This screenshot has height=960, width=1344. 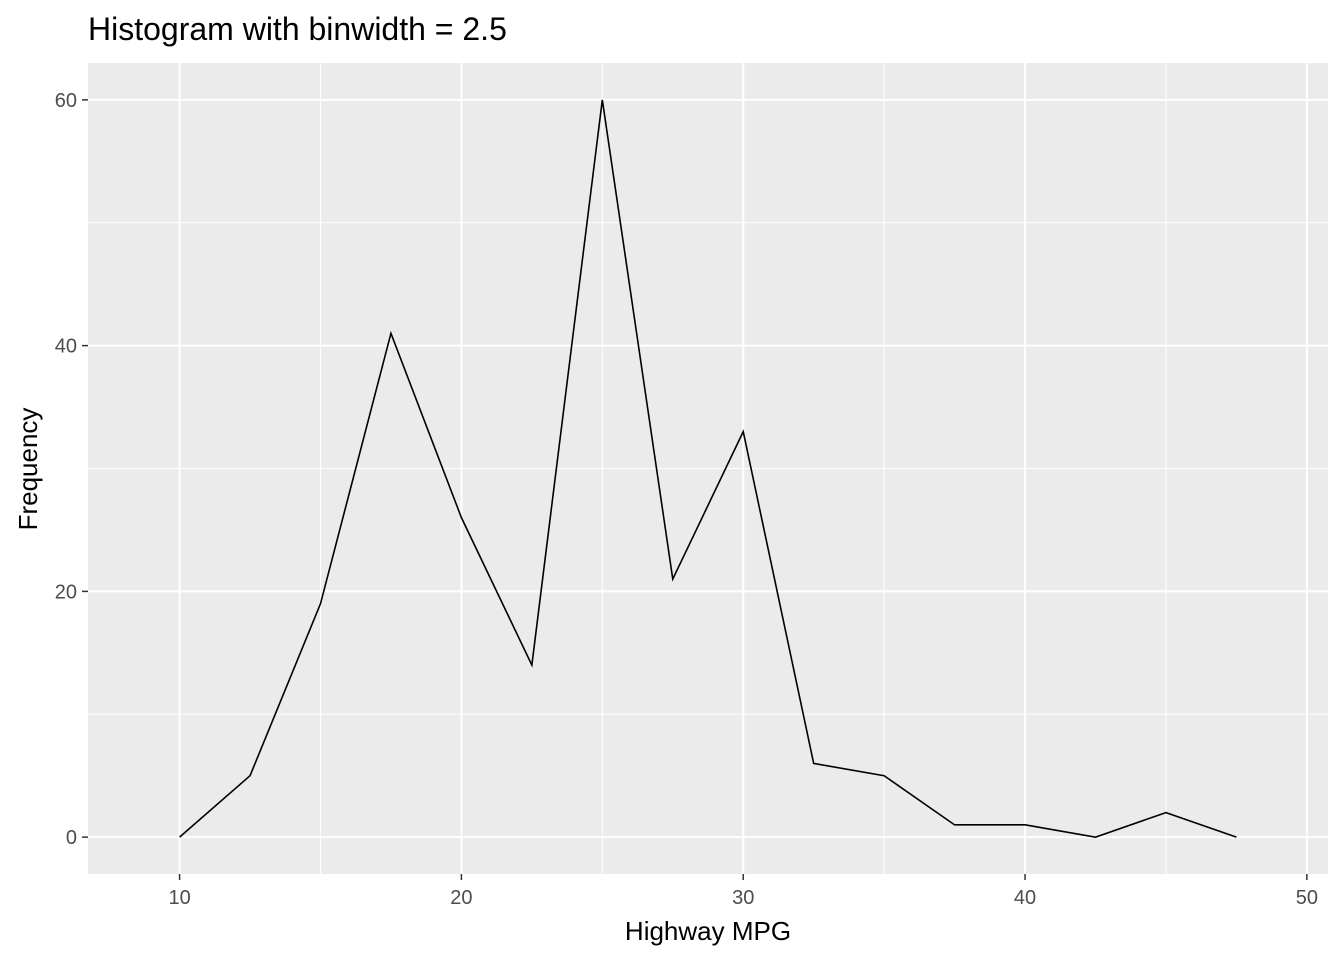 What do you see at coordinates (461, 898) in the screenshot?
I see `x-tick-label: 20` at bounding box center [461, 898].